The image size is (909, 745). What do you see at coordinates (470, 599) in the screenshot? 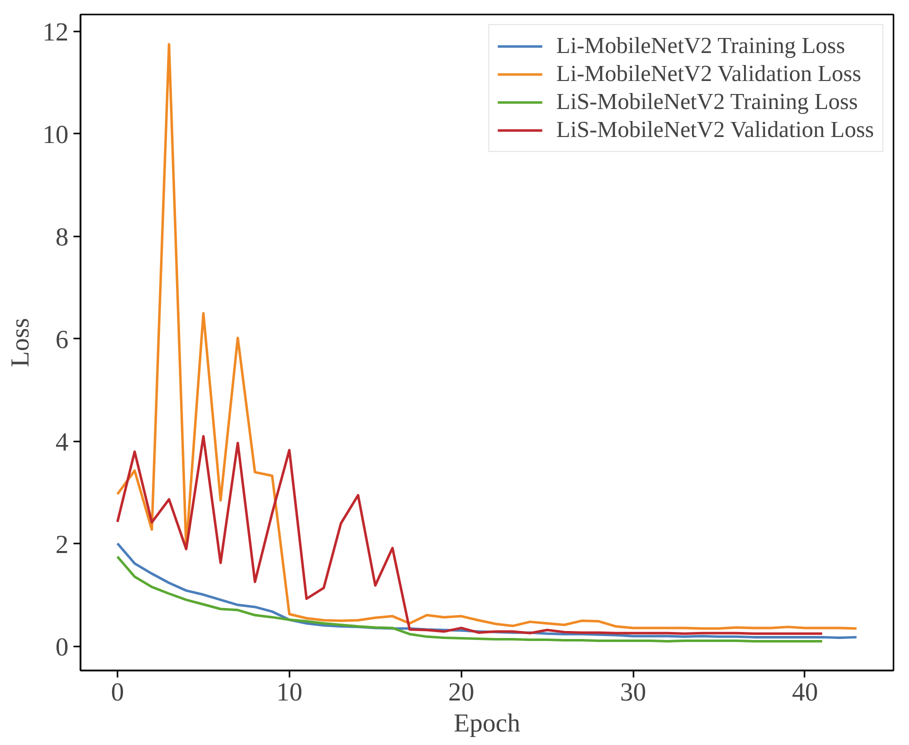
I see `line-series` at bounding box center [470, 599].